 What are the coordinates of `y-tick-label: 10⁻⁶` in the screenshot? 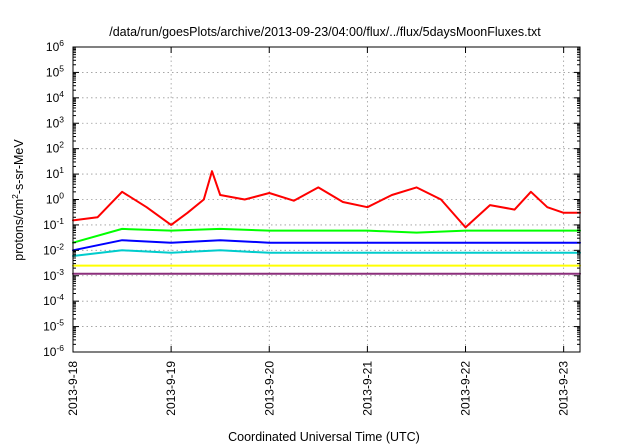 It's located at (53, 351).